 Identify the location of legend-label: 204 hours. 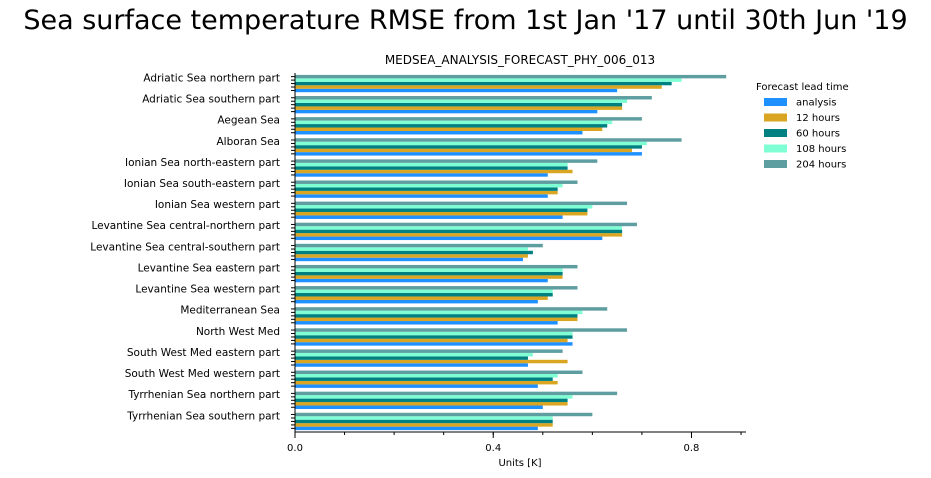
(821, 165).